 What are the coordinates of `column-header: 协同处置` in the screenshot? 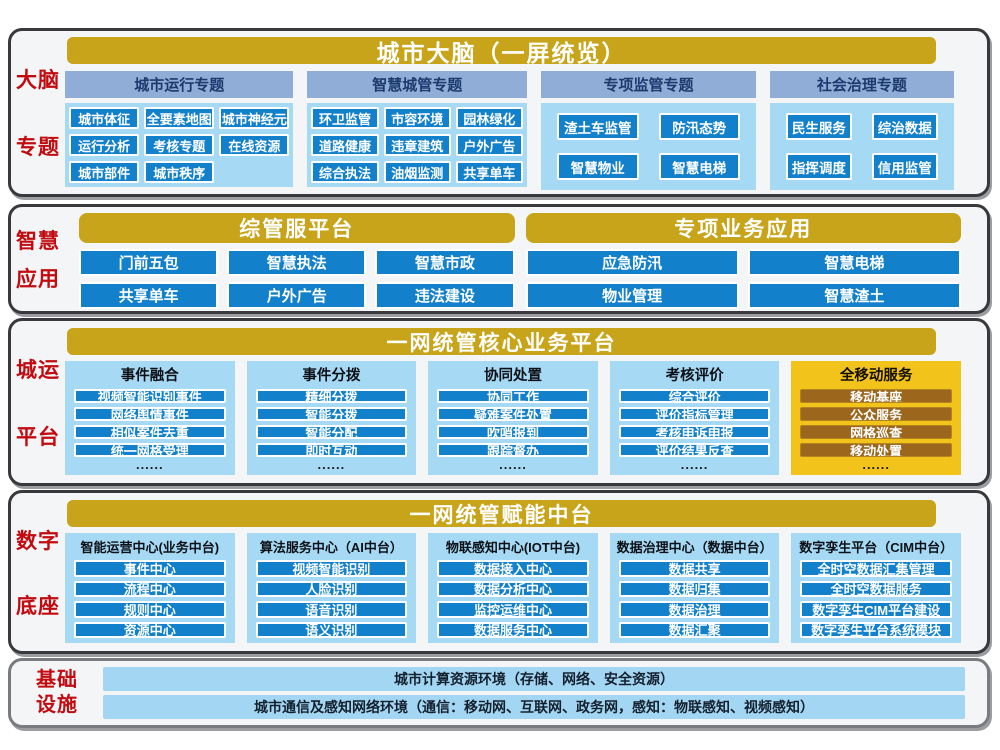 It's located at (512, 376).